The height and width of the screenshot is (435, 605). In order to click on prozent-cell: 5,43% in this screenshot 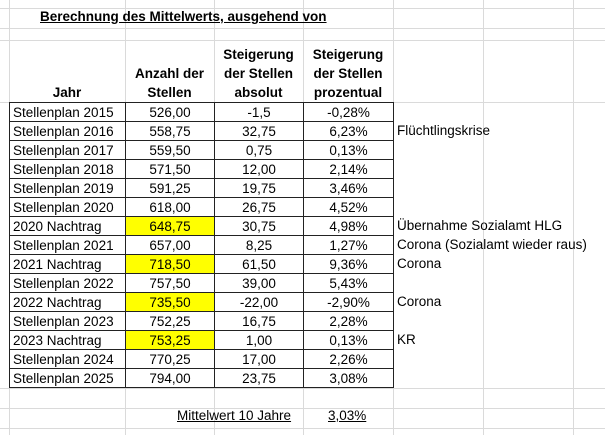, I will do `click(348, 283)`.